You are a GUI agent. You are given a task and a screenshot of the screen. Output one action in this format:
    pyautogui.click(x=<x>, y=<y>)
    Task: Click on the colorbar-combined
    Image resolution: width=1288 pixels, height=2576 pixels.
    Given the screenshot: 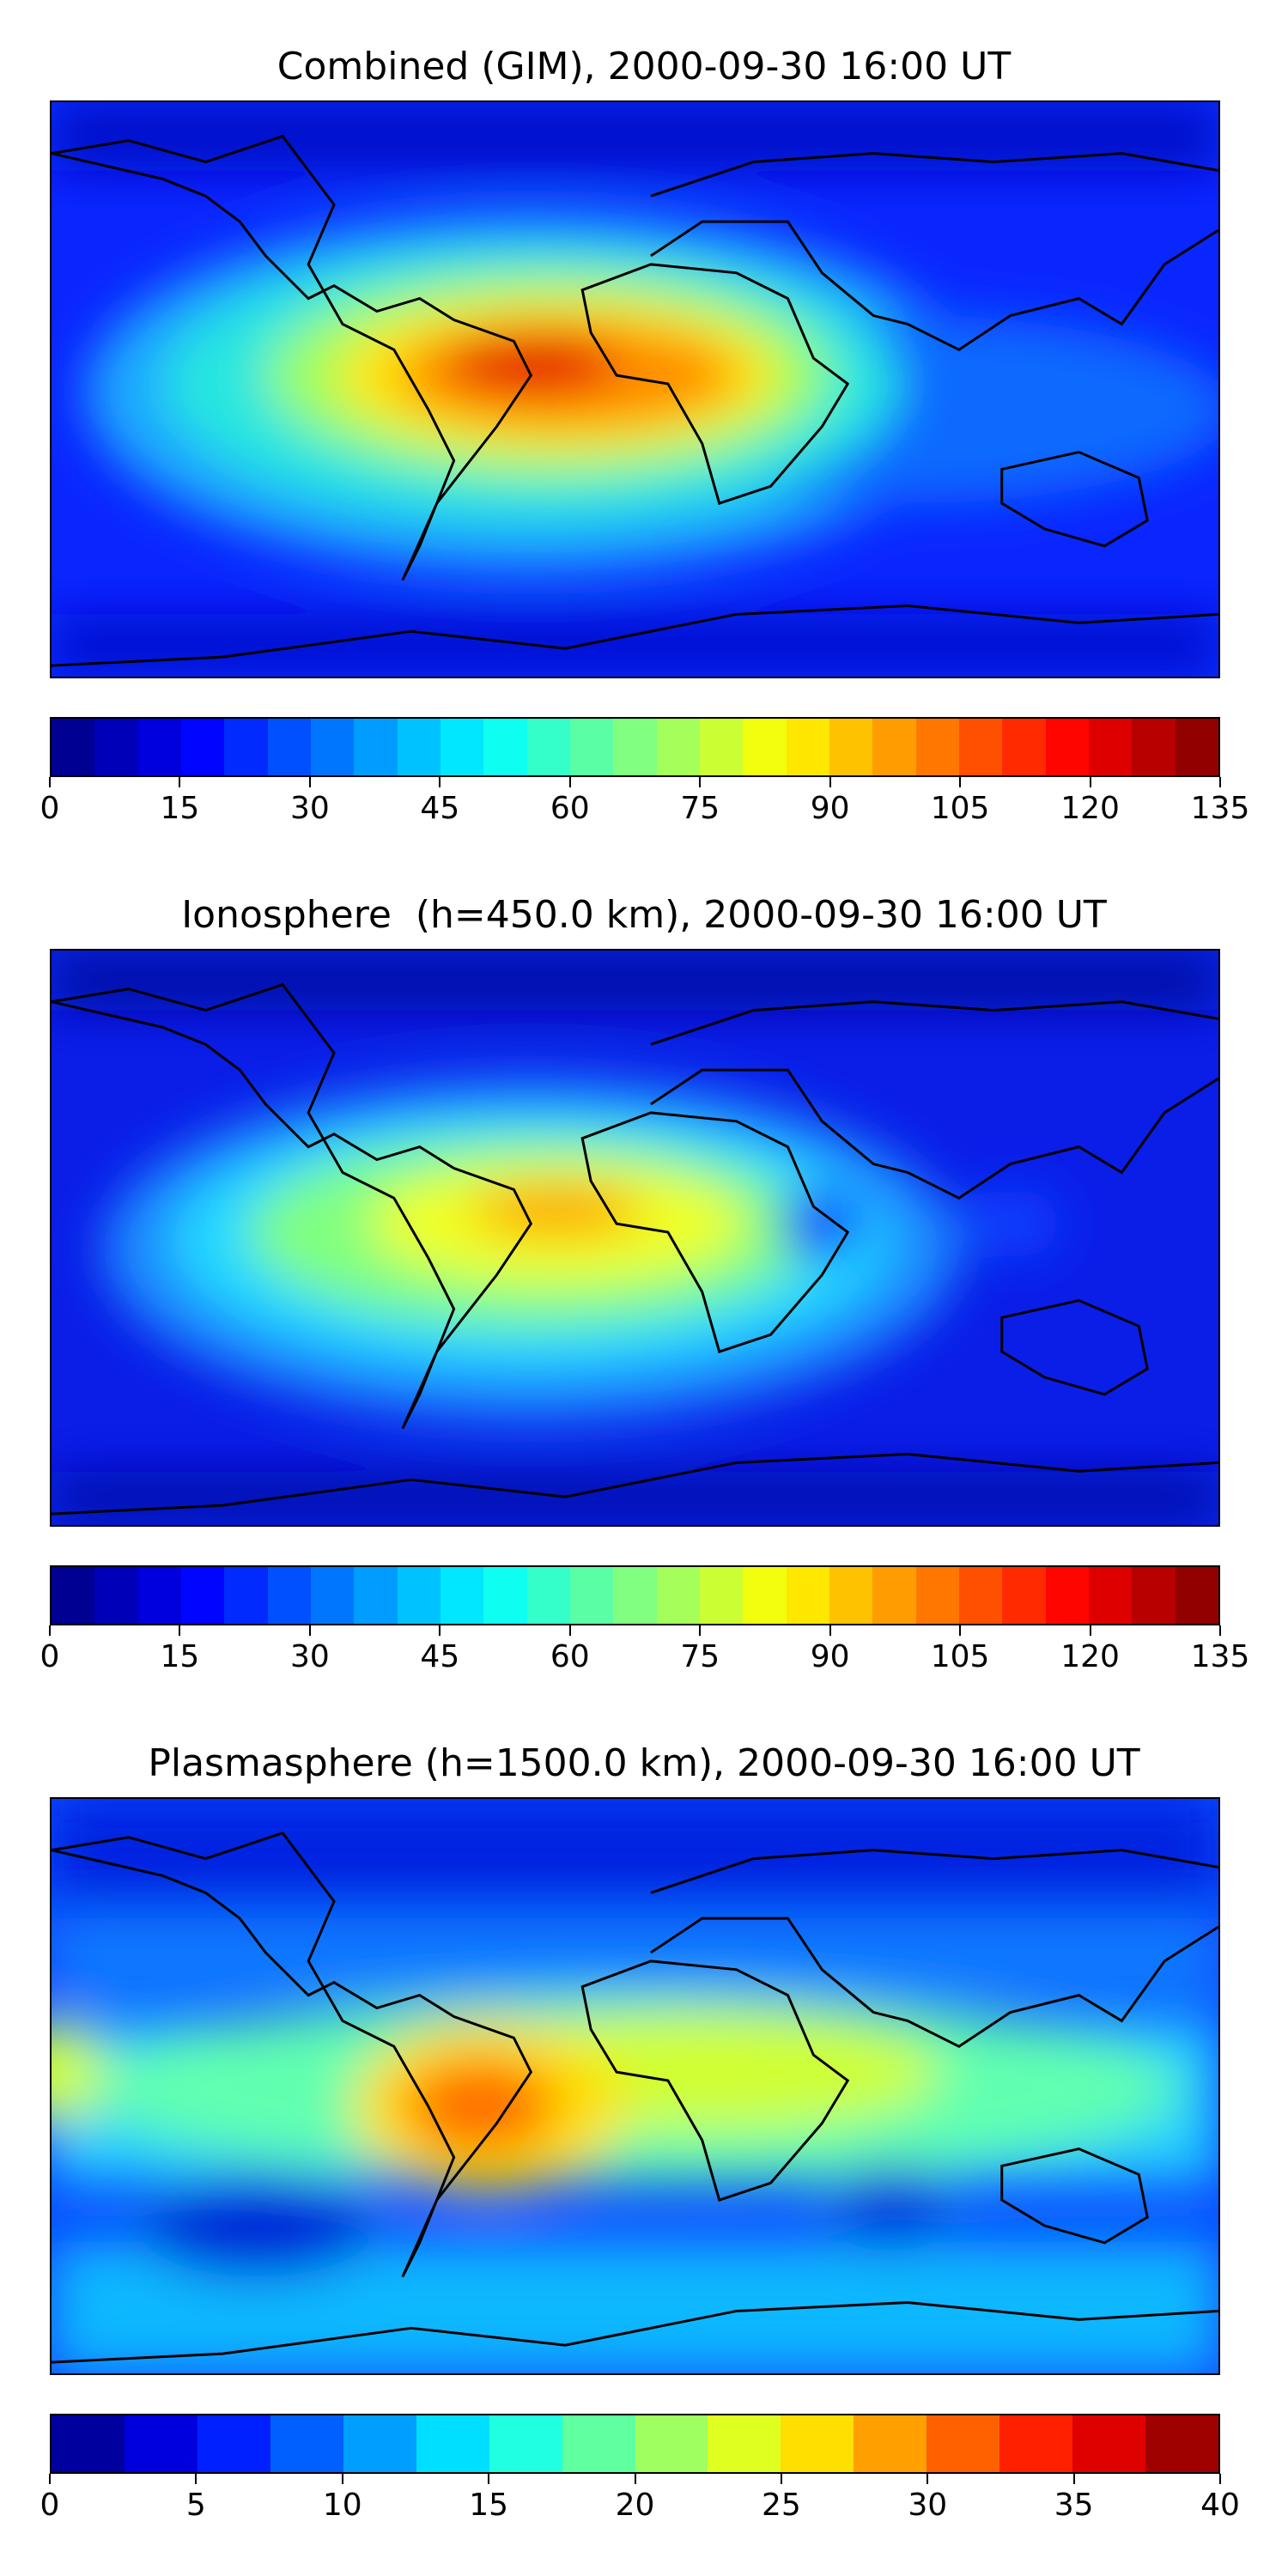 What is the action you would take?
    pyautogui.click(x=635, y=747)
    